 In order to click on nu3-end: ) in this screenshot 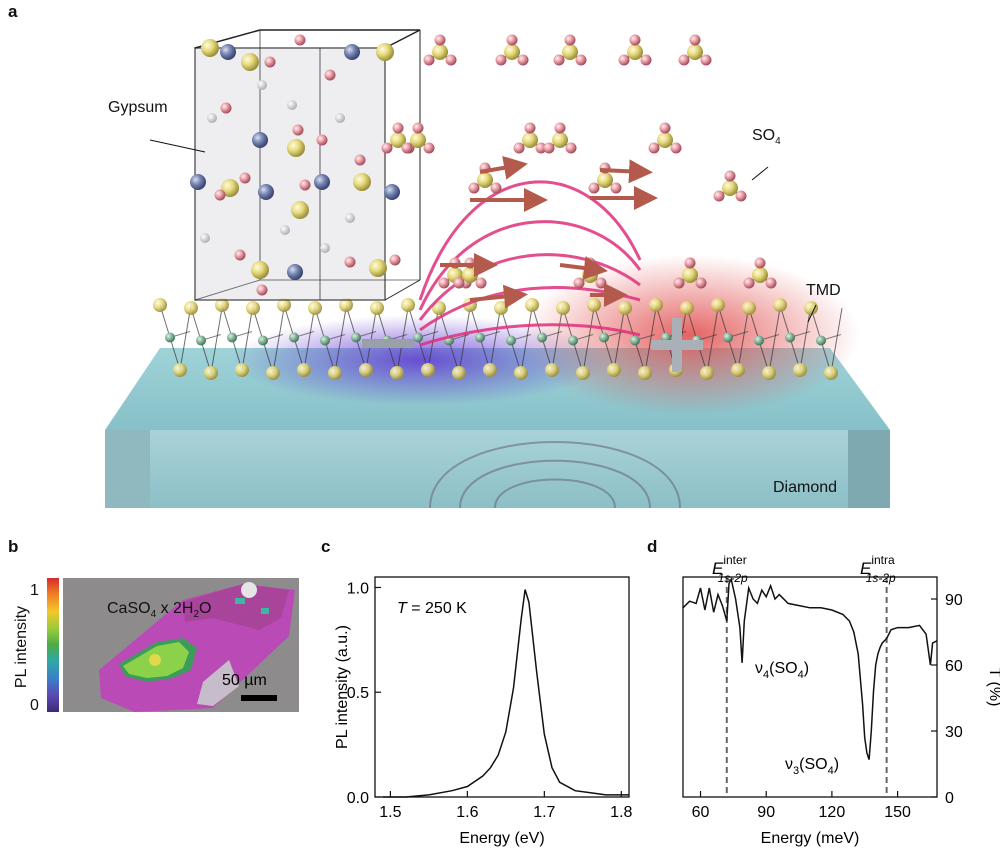, I will do `click(836, 764)`.